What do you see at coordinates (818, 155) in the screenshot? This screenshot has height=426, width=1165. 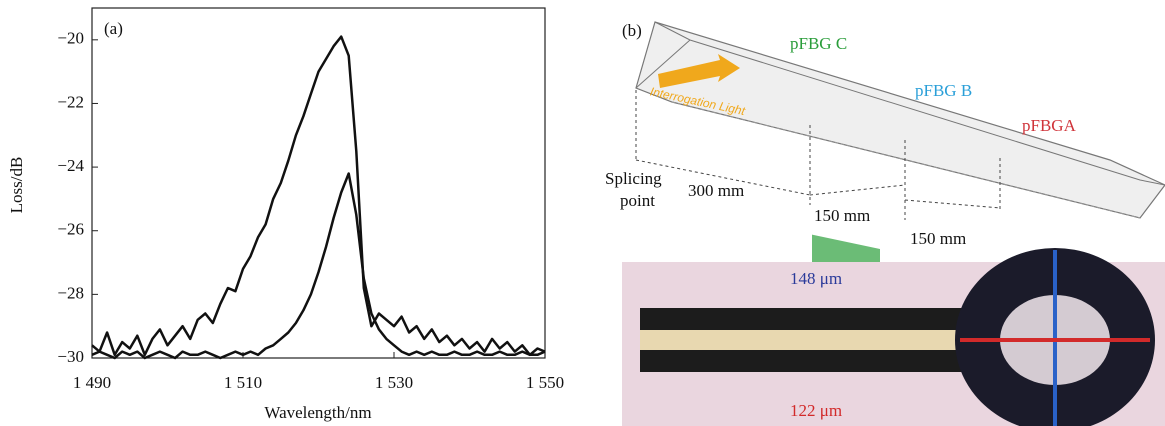 I see `dimension-lines` at bounding box center [818, 155].